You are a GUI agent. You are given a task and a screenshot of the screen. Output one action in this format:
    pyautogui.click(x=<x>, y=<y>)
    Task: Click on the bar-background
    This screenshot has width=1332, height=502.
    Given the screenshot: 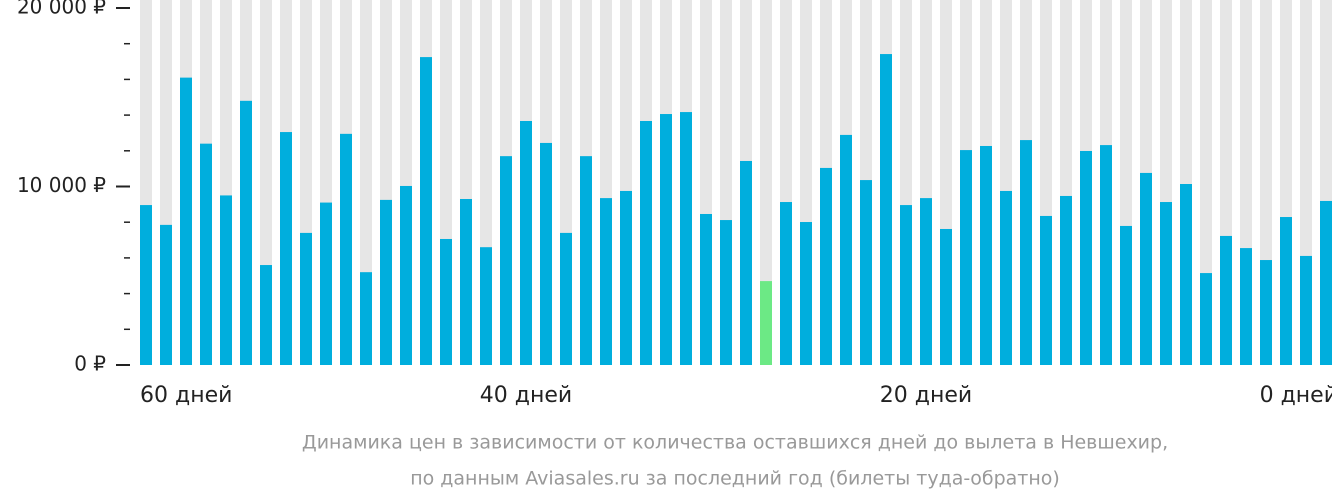 What is the action you would take?
    pyautogui.click(x=766, y=182)
    